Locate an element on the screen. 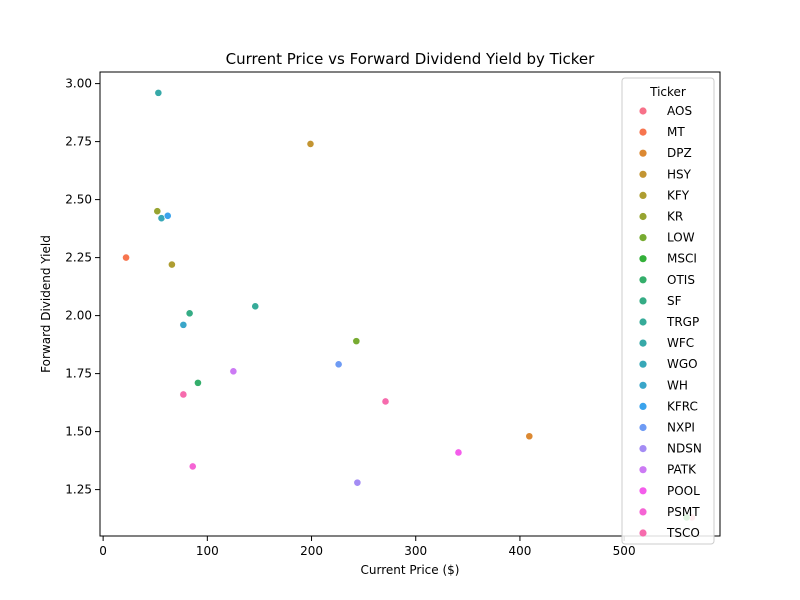 The width and height of the screenshot is (800, 600). y-tick-label: 2.50 is located at coordinates (78, 200).